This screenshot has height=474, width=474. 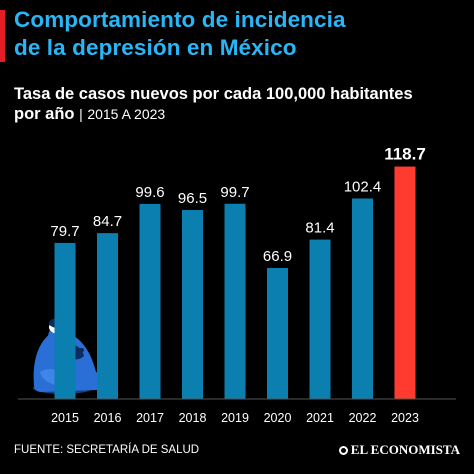 What do you see at coordinates (234, 192) in the screenshot?
I see `value-label-2019: 99.7` at bounding box center [234, 192].